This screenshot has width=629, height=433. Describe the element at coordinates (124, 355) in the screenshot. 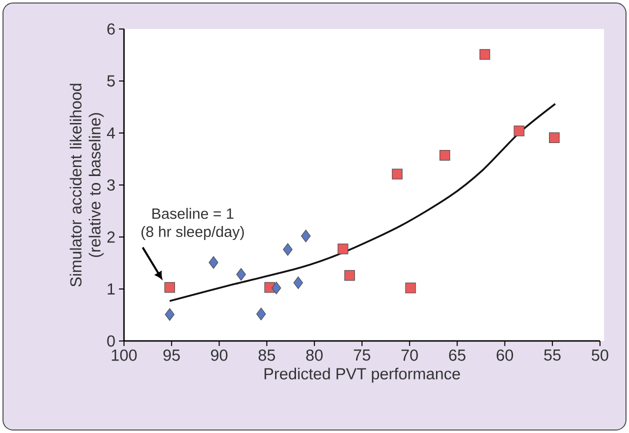

I see `x-tick-label: 100` at that location.